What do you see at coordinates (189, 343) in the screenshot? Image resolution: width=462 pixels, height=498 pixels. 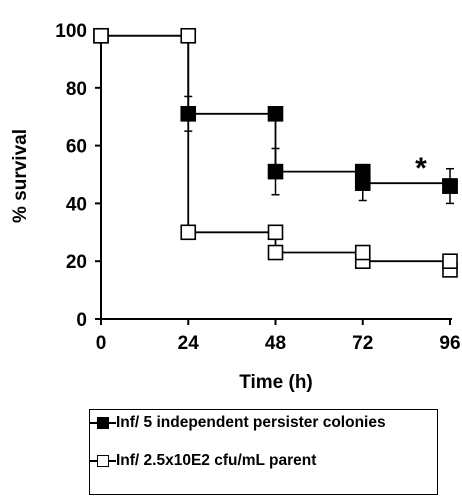 I see `x-tick-label: 24` at bounding box center [189, 343].